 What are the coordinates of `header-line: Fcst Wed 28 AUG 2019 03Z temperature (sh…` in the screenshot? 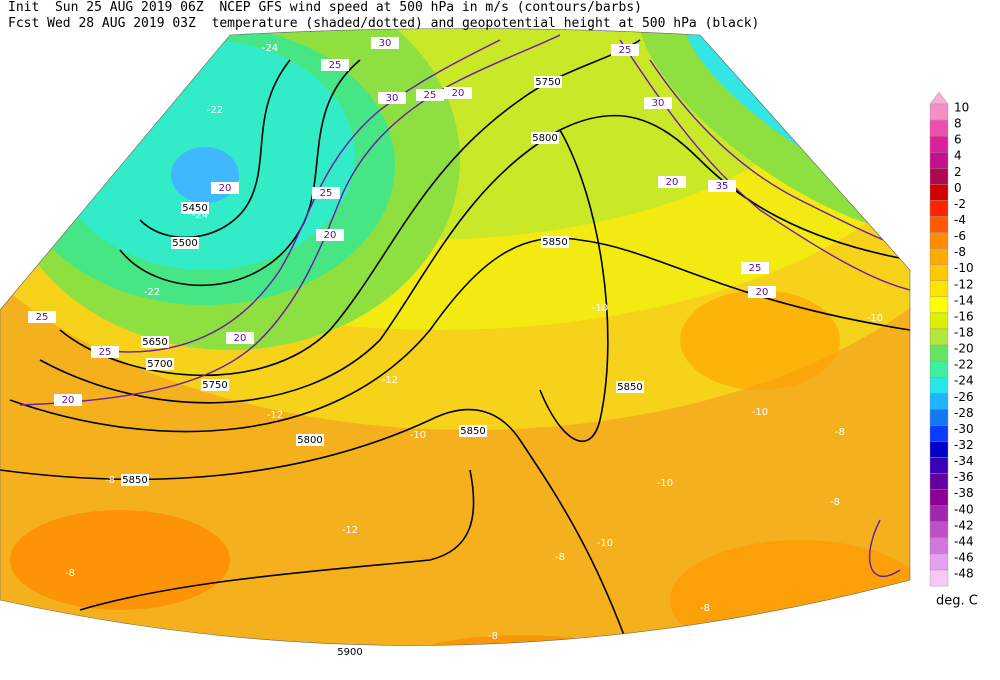 It's located at (384, 23).